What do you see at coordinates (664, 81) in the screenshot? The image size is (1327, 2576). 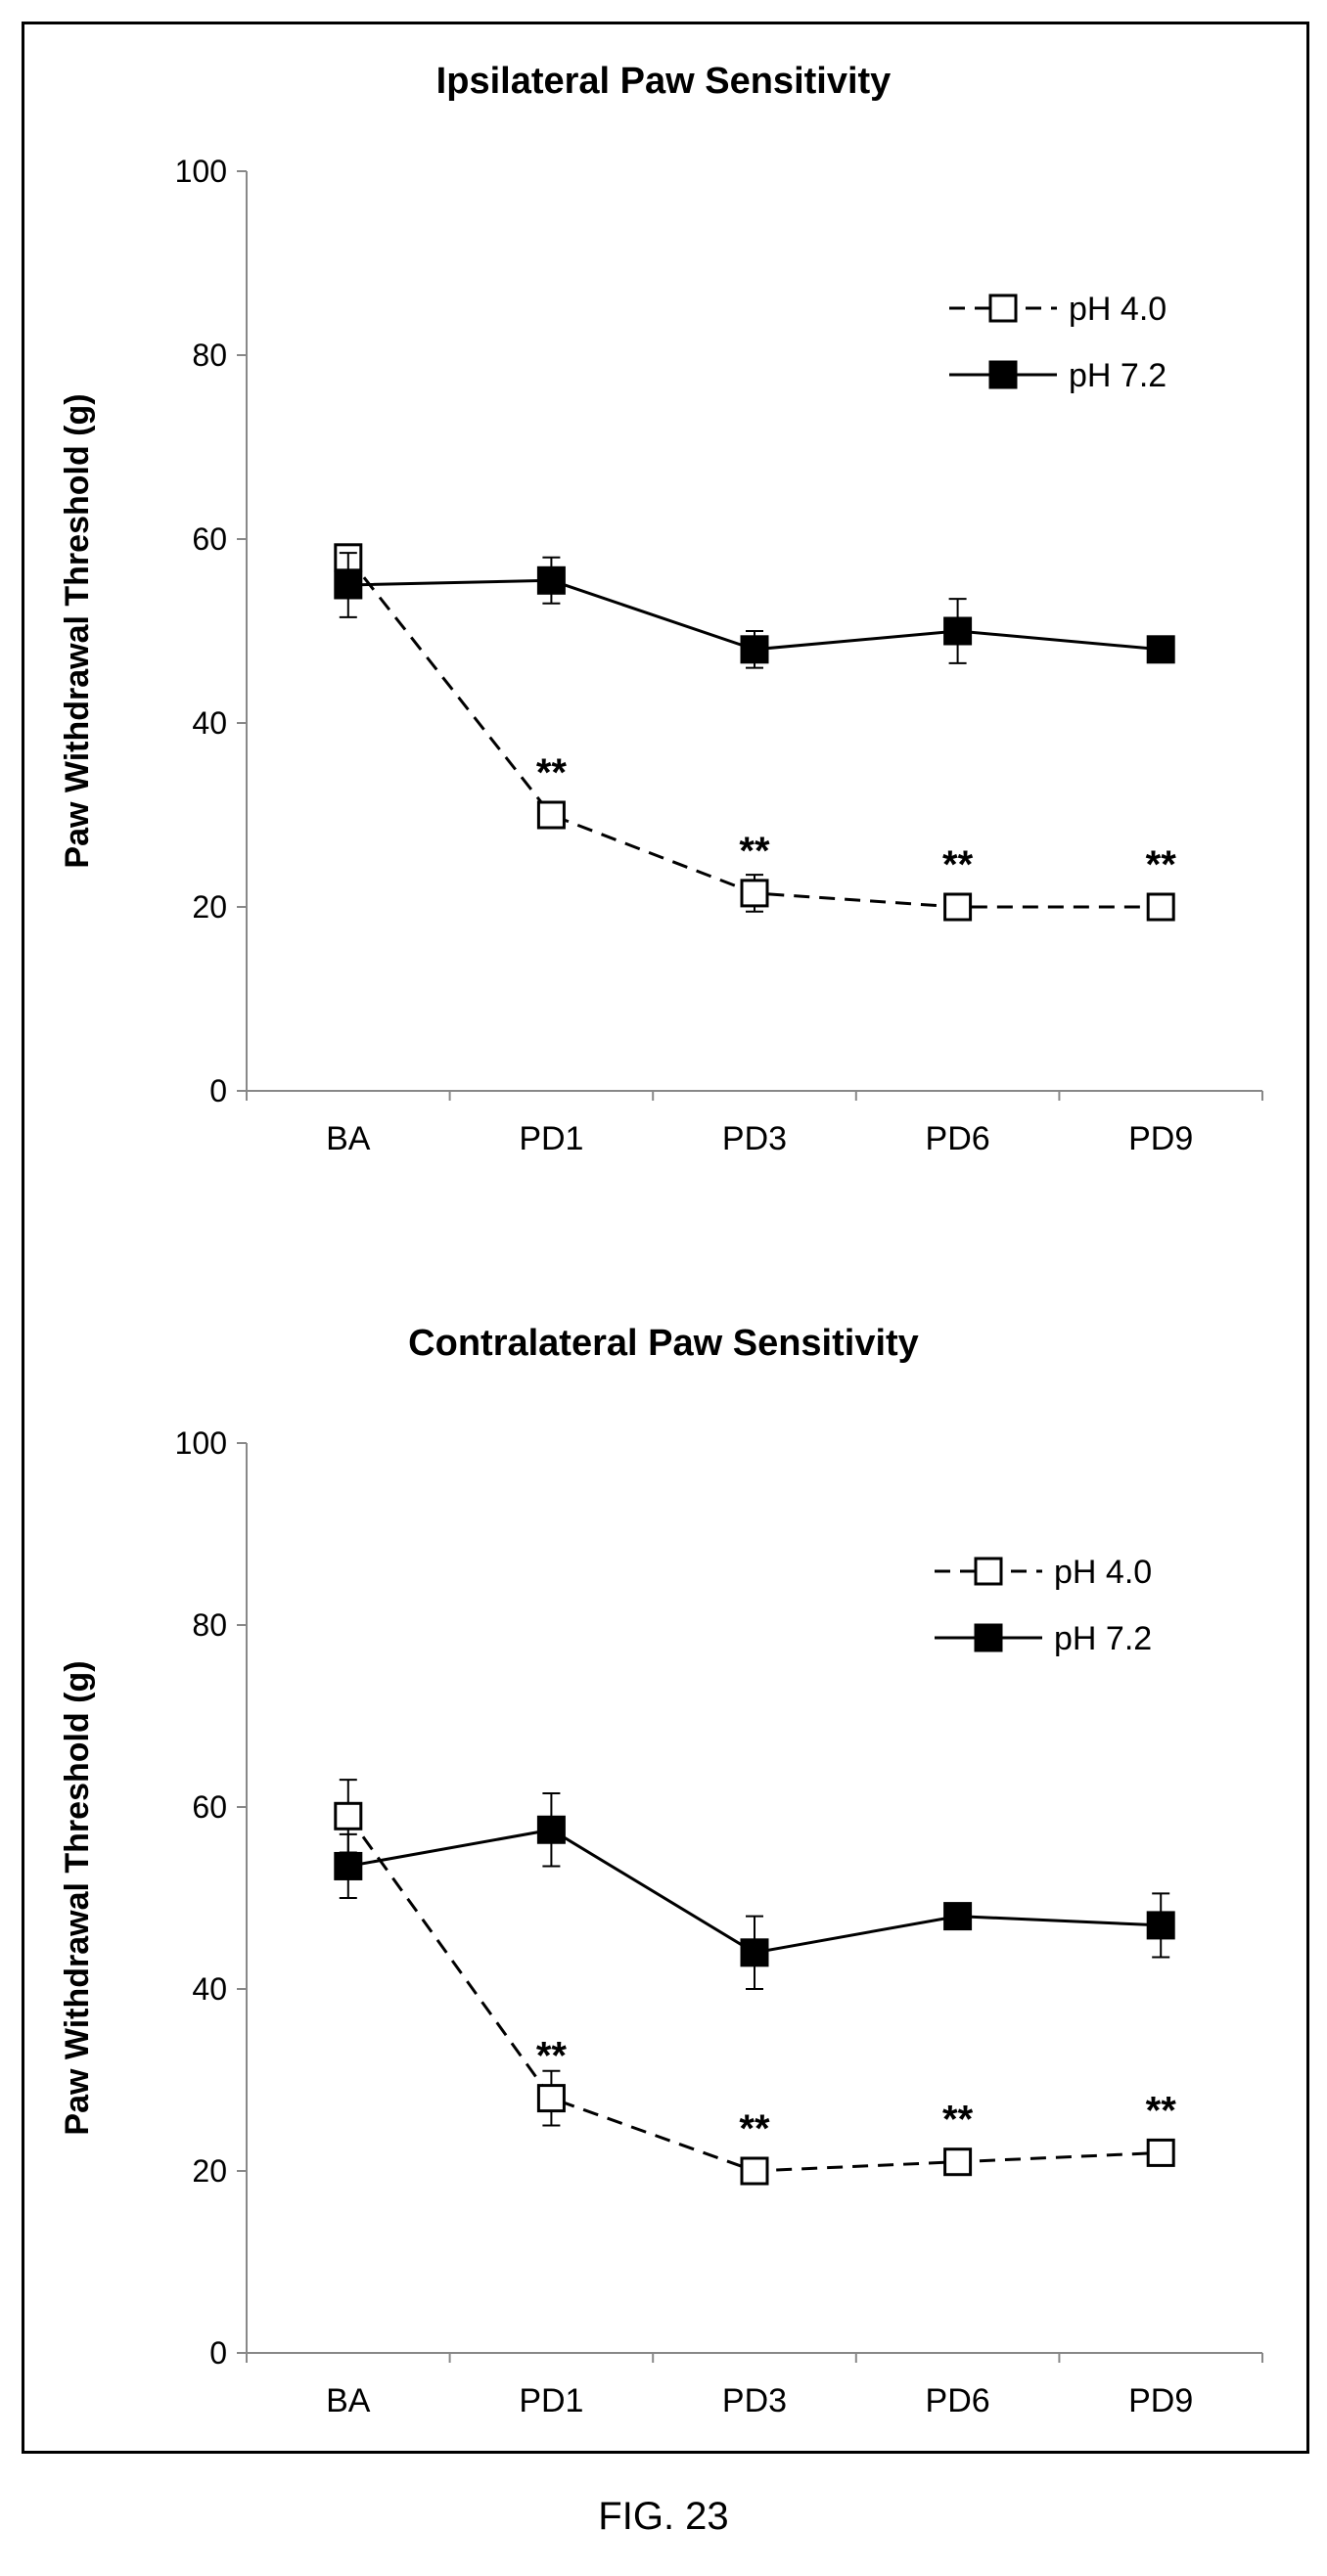 I see `chart-title: Ipsilateral Paw Sensitivity` at bounding box center [664, 81].